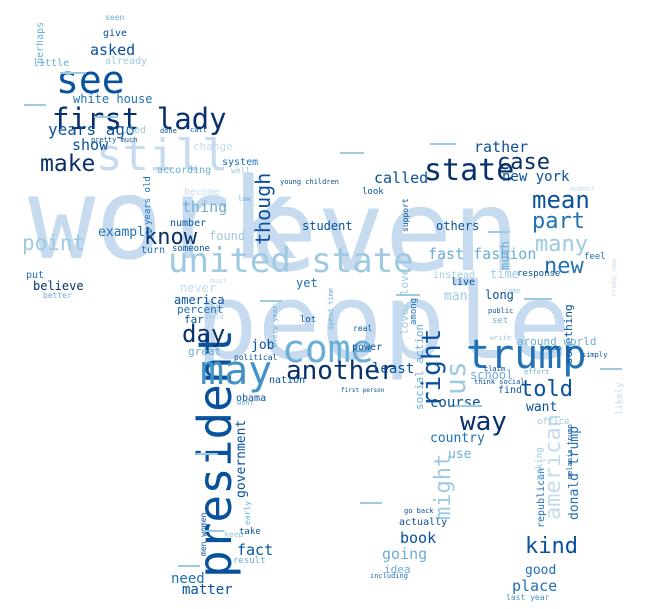 This screenshot has width=652, height=609. I want to click on cloud-word: social action, so click(419, 367).